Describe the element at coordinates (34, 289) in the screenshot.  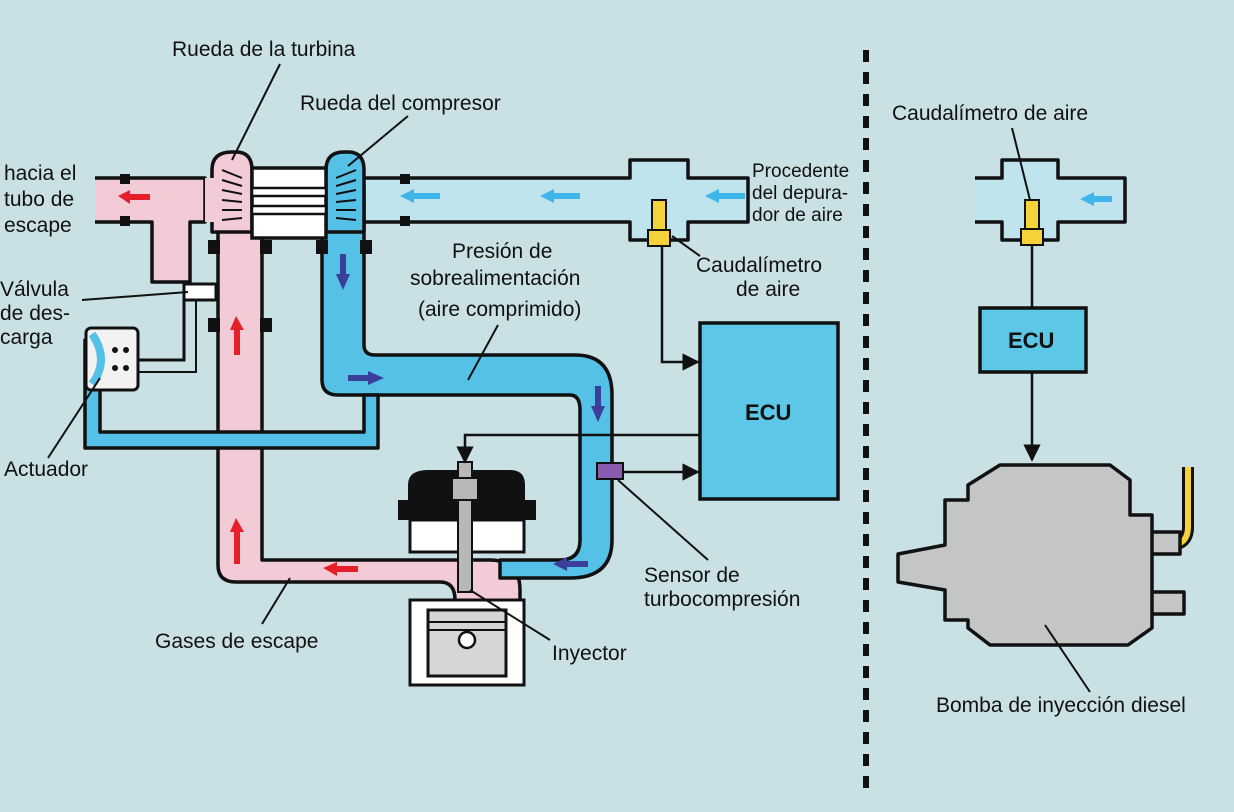
I see `wastegate-label-1: Válvula` at that location.